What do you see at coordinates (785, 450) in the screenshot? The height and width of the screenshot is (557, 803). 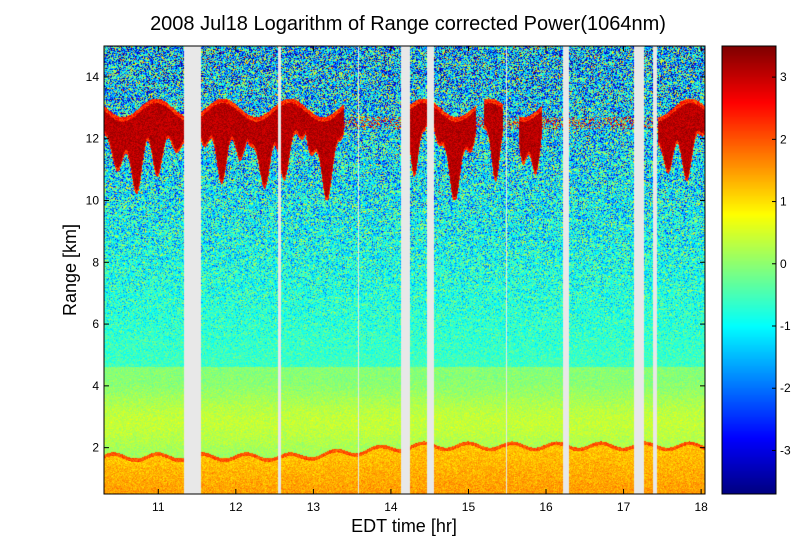 I see `colorbar-tick-label: -3` at bounding box center [785, 450].